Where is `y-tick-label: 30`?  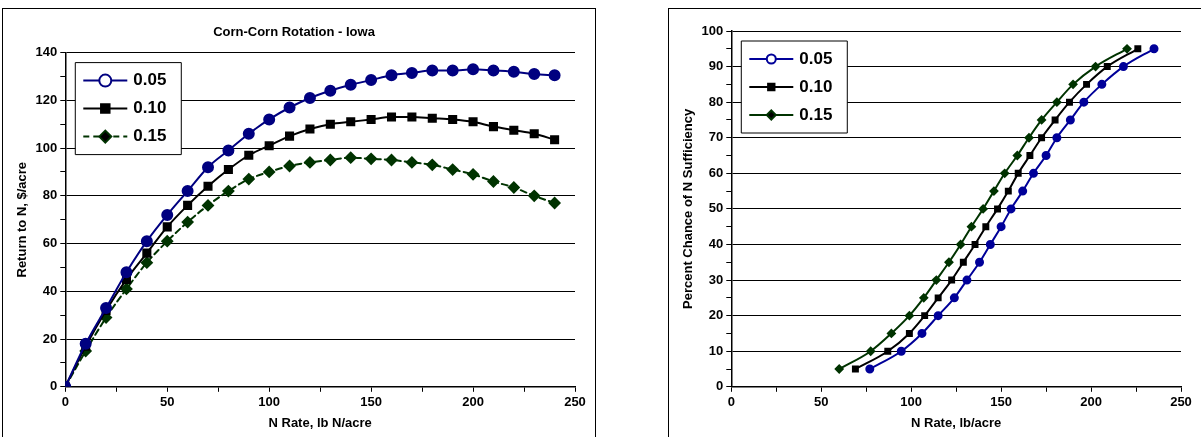
y-tick-label: 30 is located at coordinates (716, 279).